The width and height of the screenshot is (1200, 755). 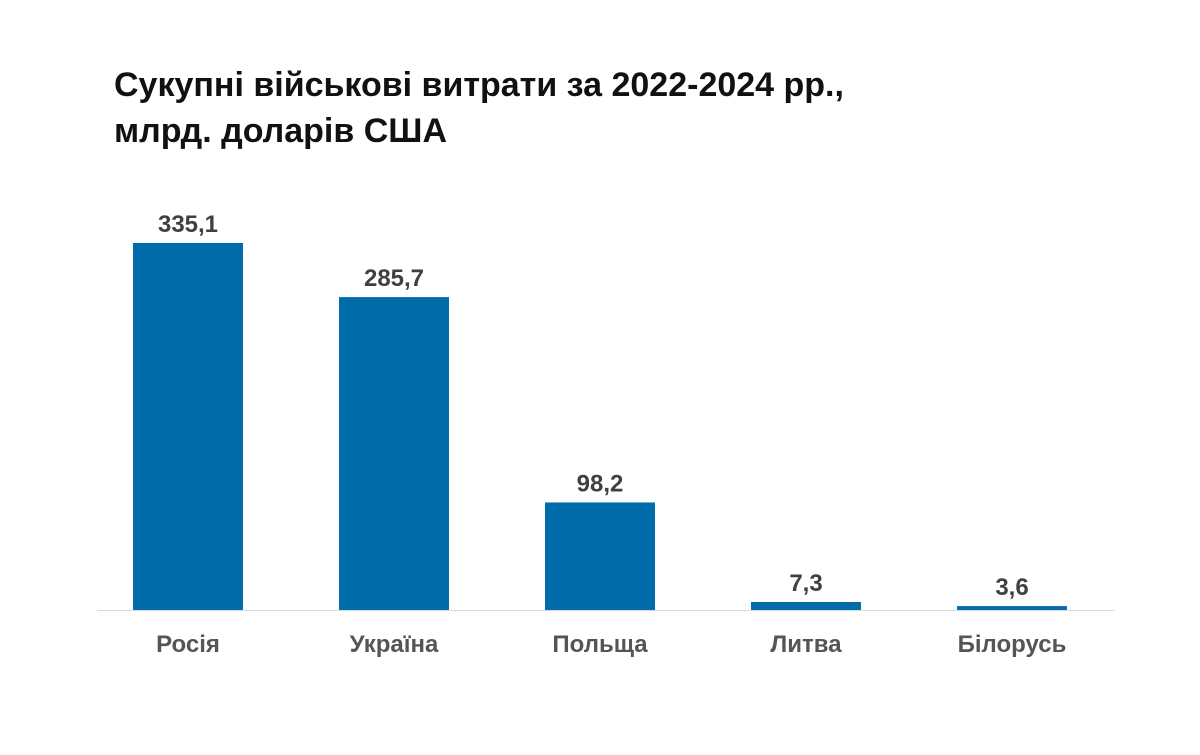 I want to click on category-label-0: Росія, so click(x=188, y=644).